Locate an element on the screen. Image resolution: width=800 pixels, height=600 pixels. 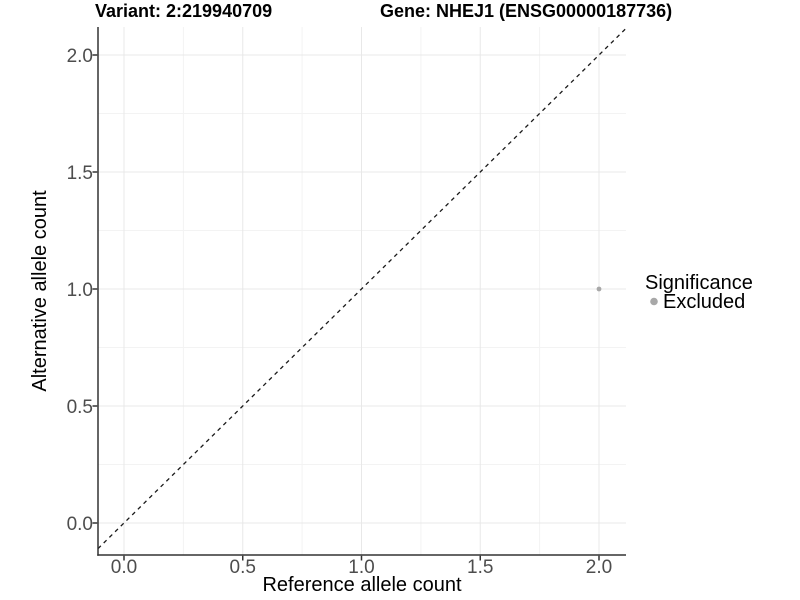
x-tick-labels: 0.0 0.5 1.0 1.5 2.0 is located at coordinates (361, 567).